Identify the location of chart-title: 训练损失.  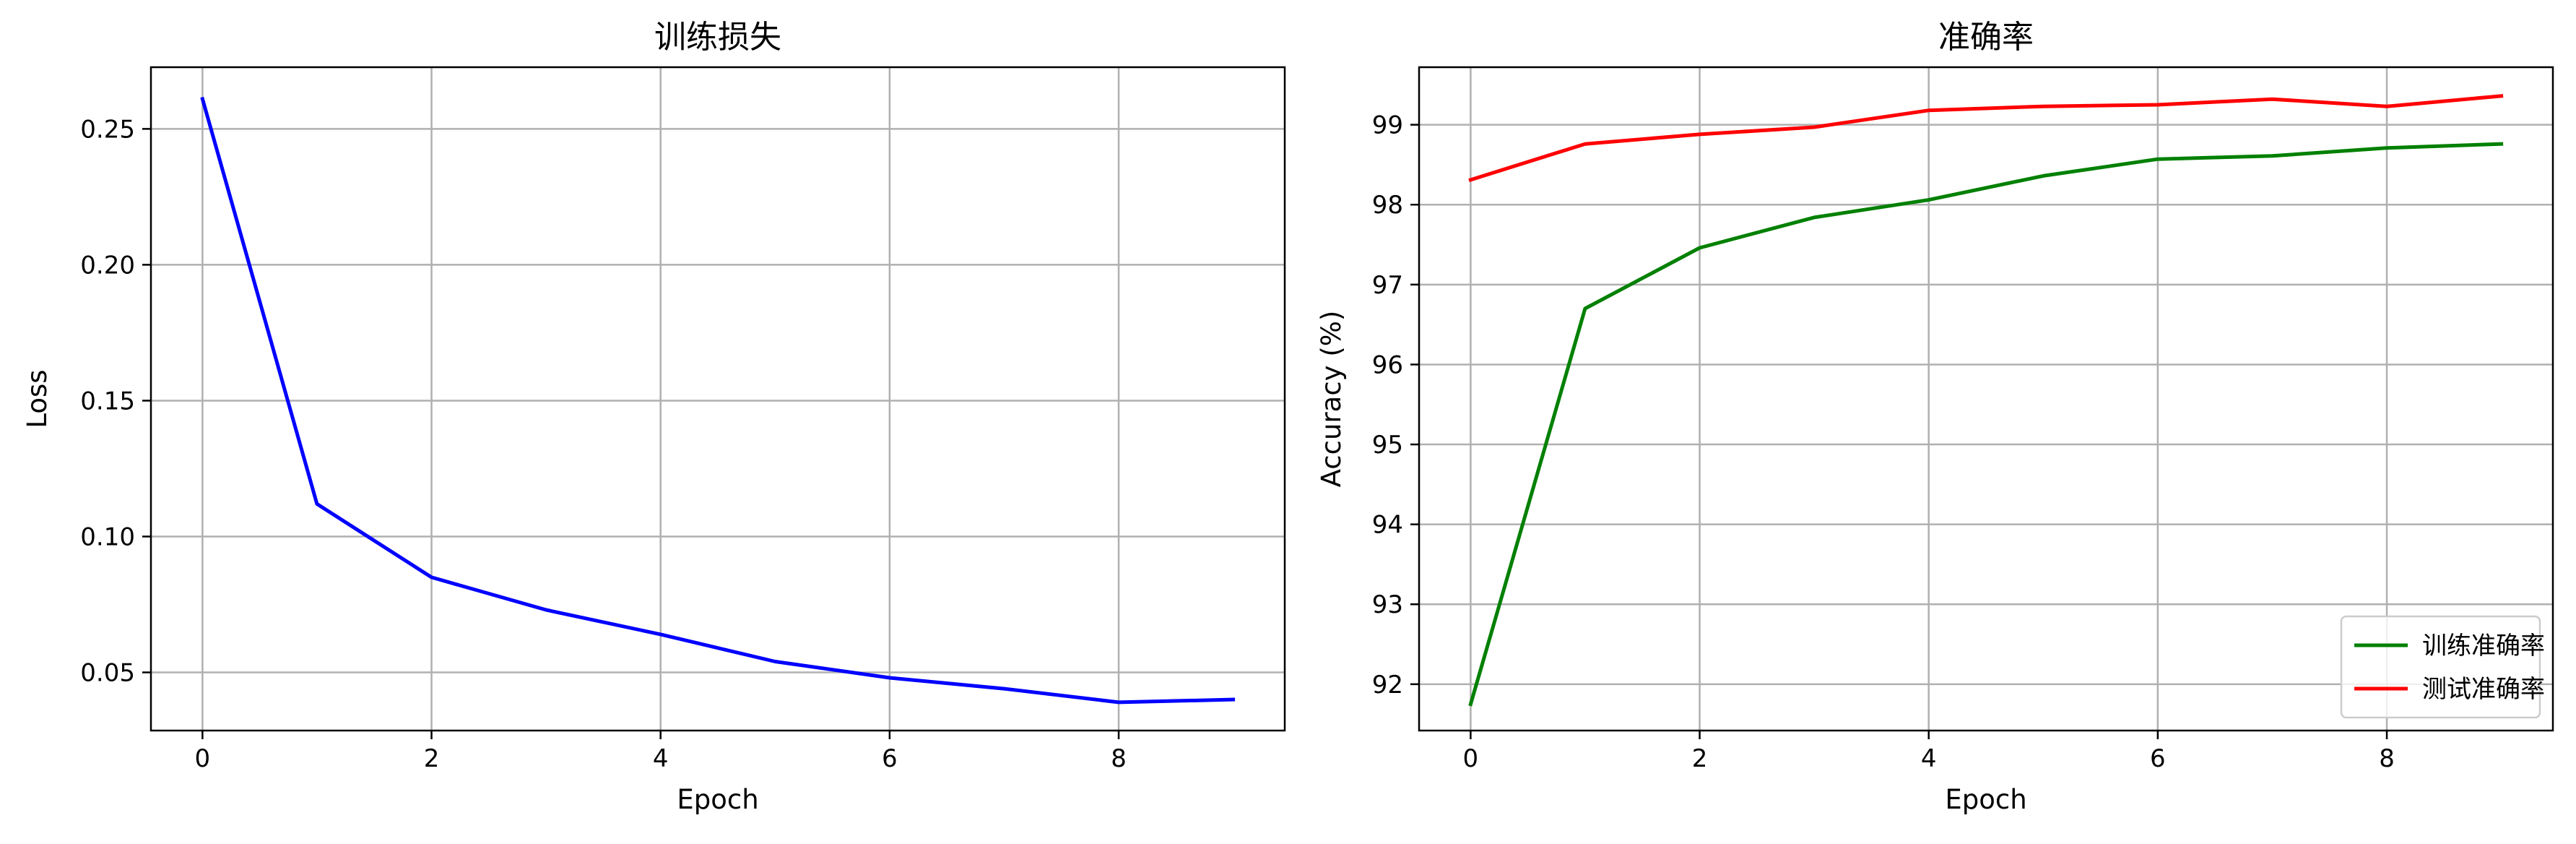
(717, 37).